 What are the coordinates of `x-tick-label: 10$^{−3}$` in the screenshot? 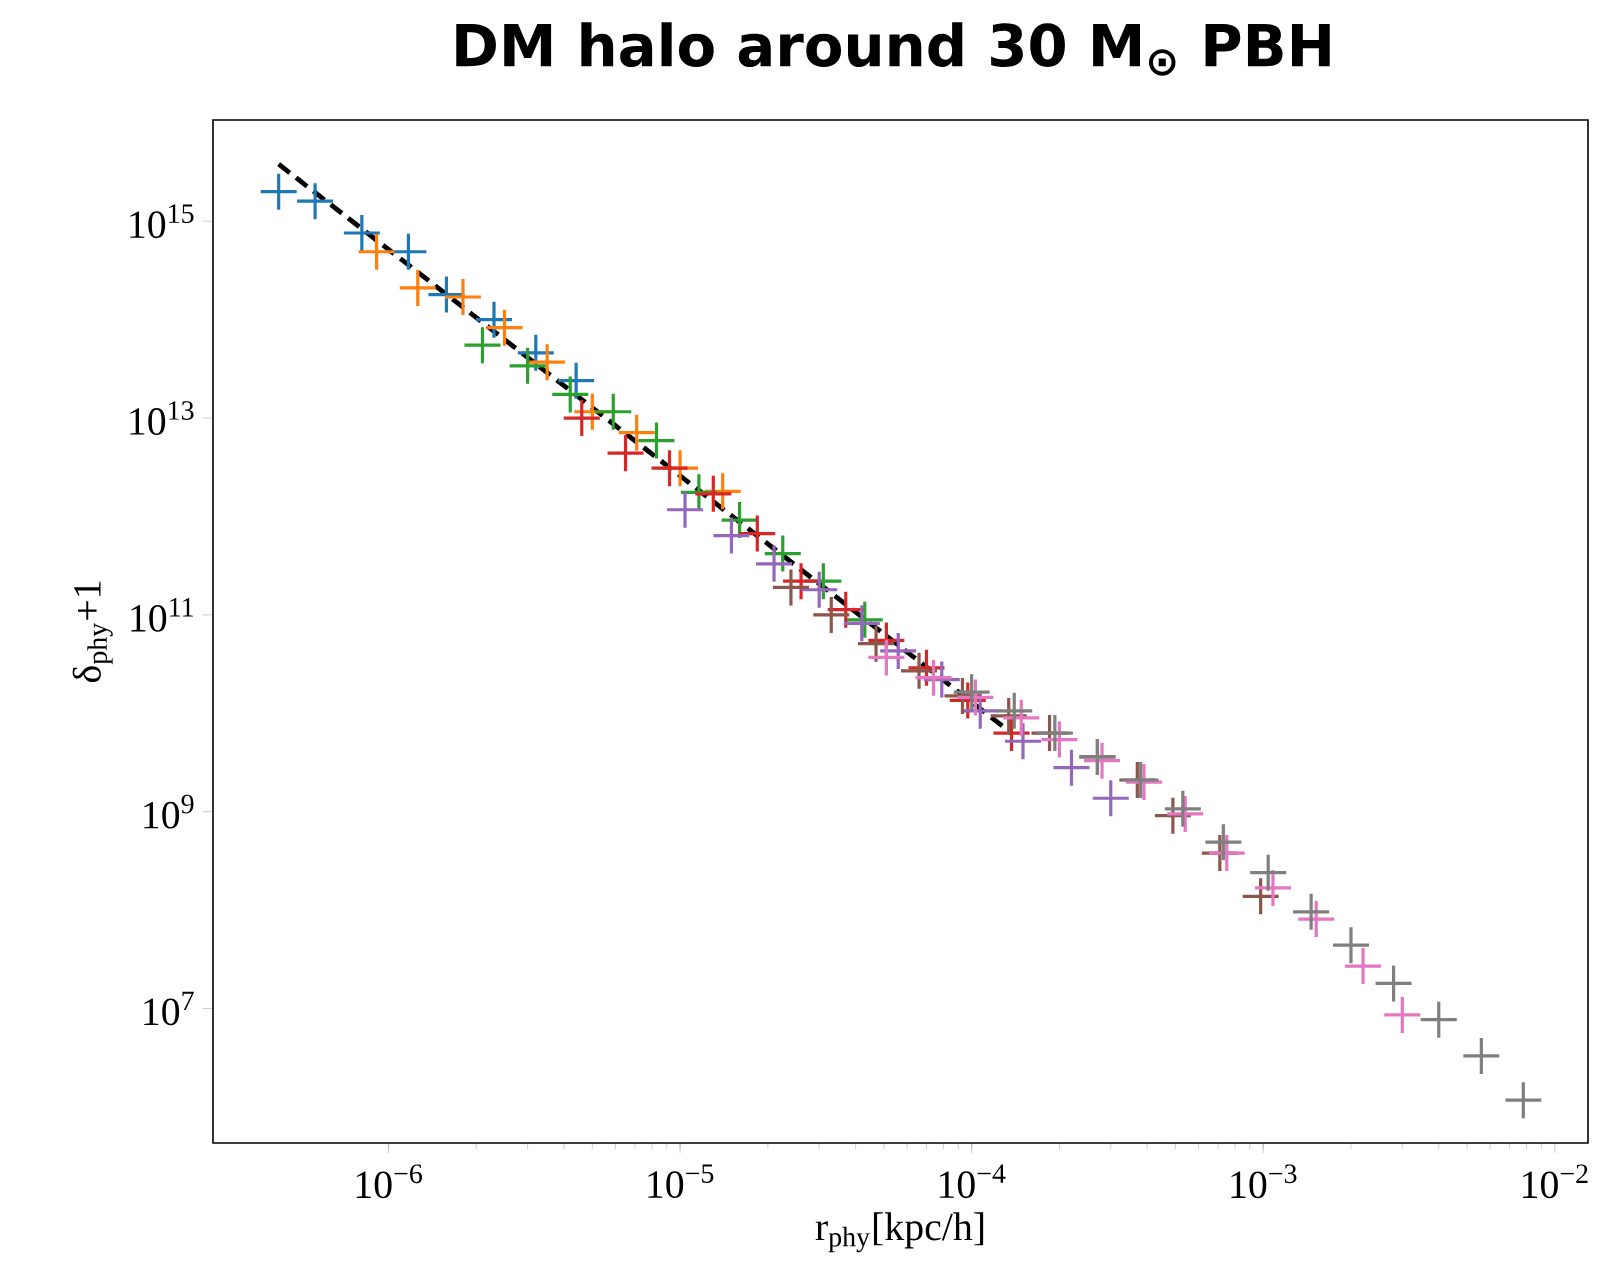 It's located at (1264, 1181).